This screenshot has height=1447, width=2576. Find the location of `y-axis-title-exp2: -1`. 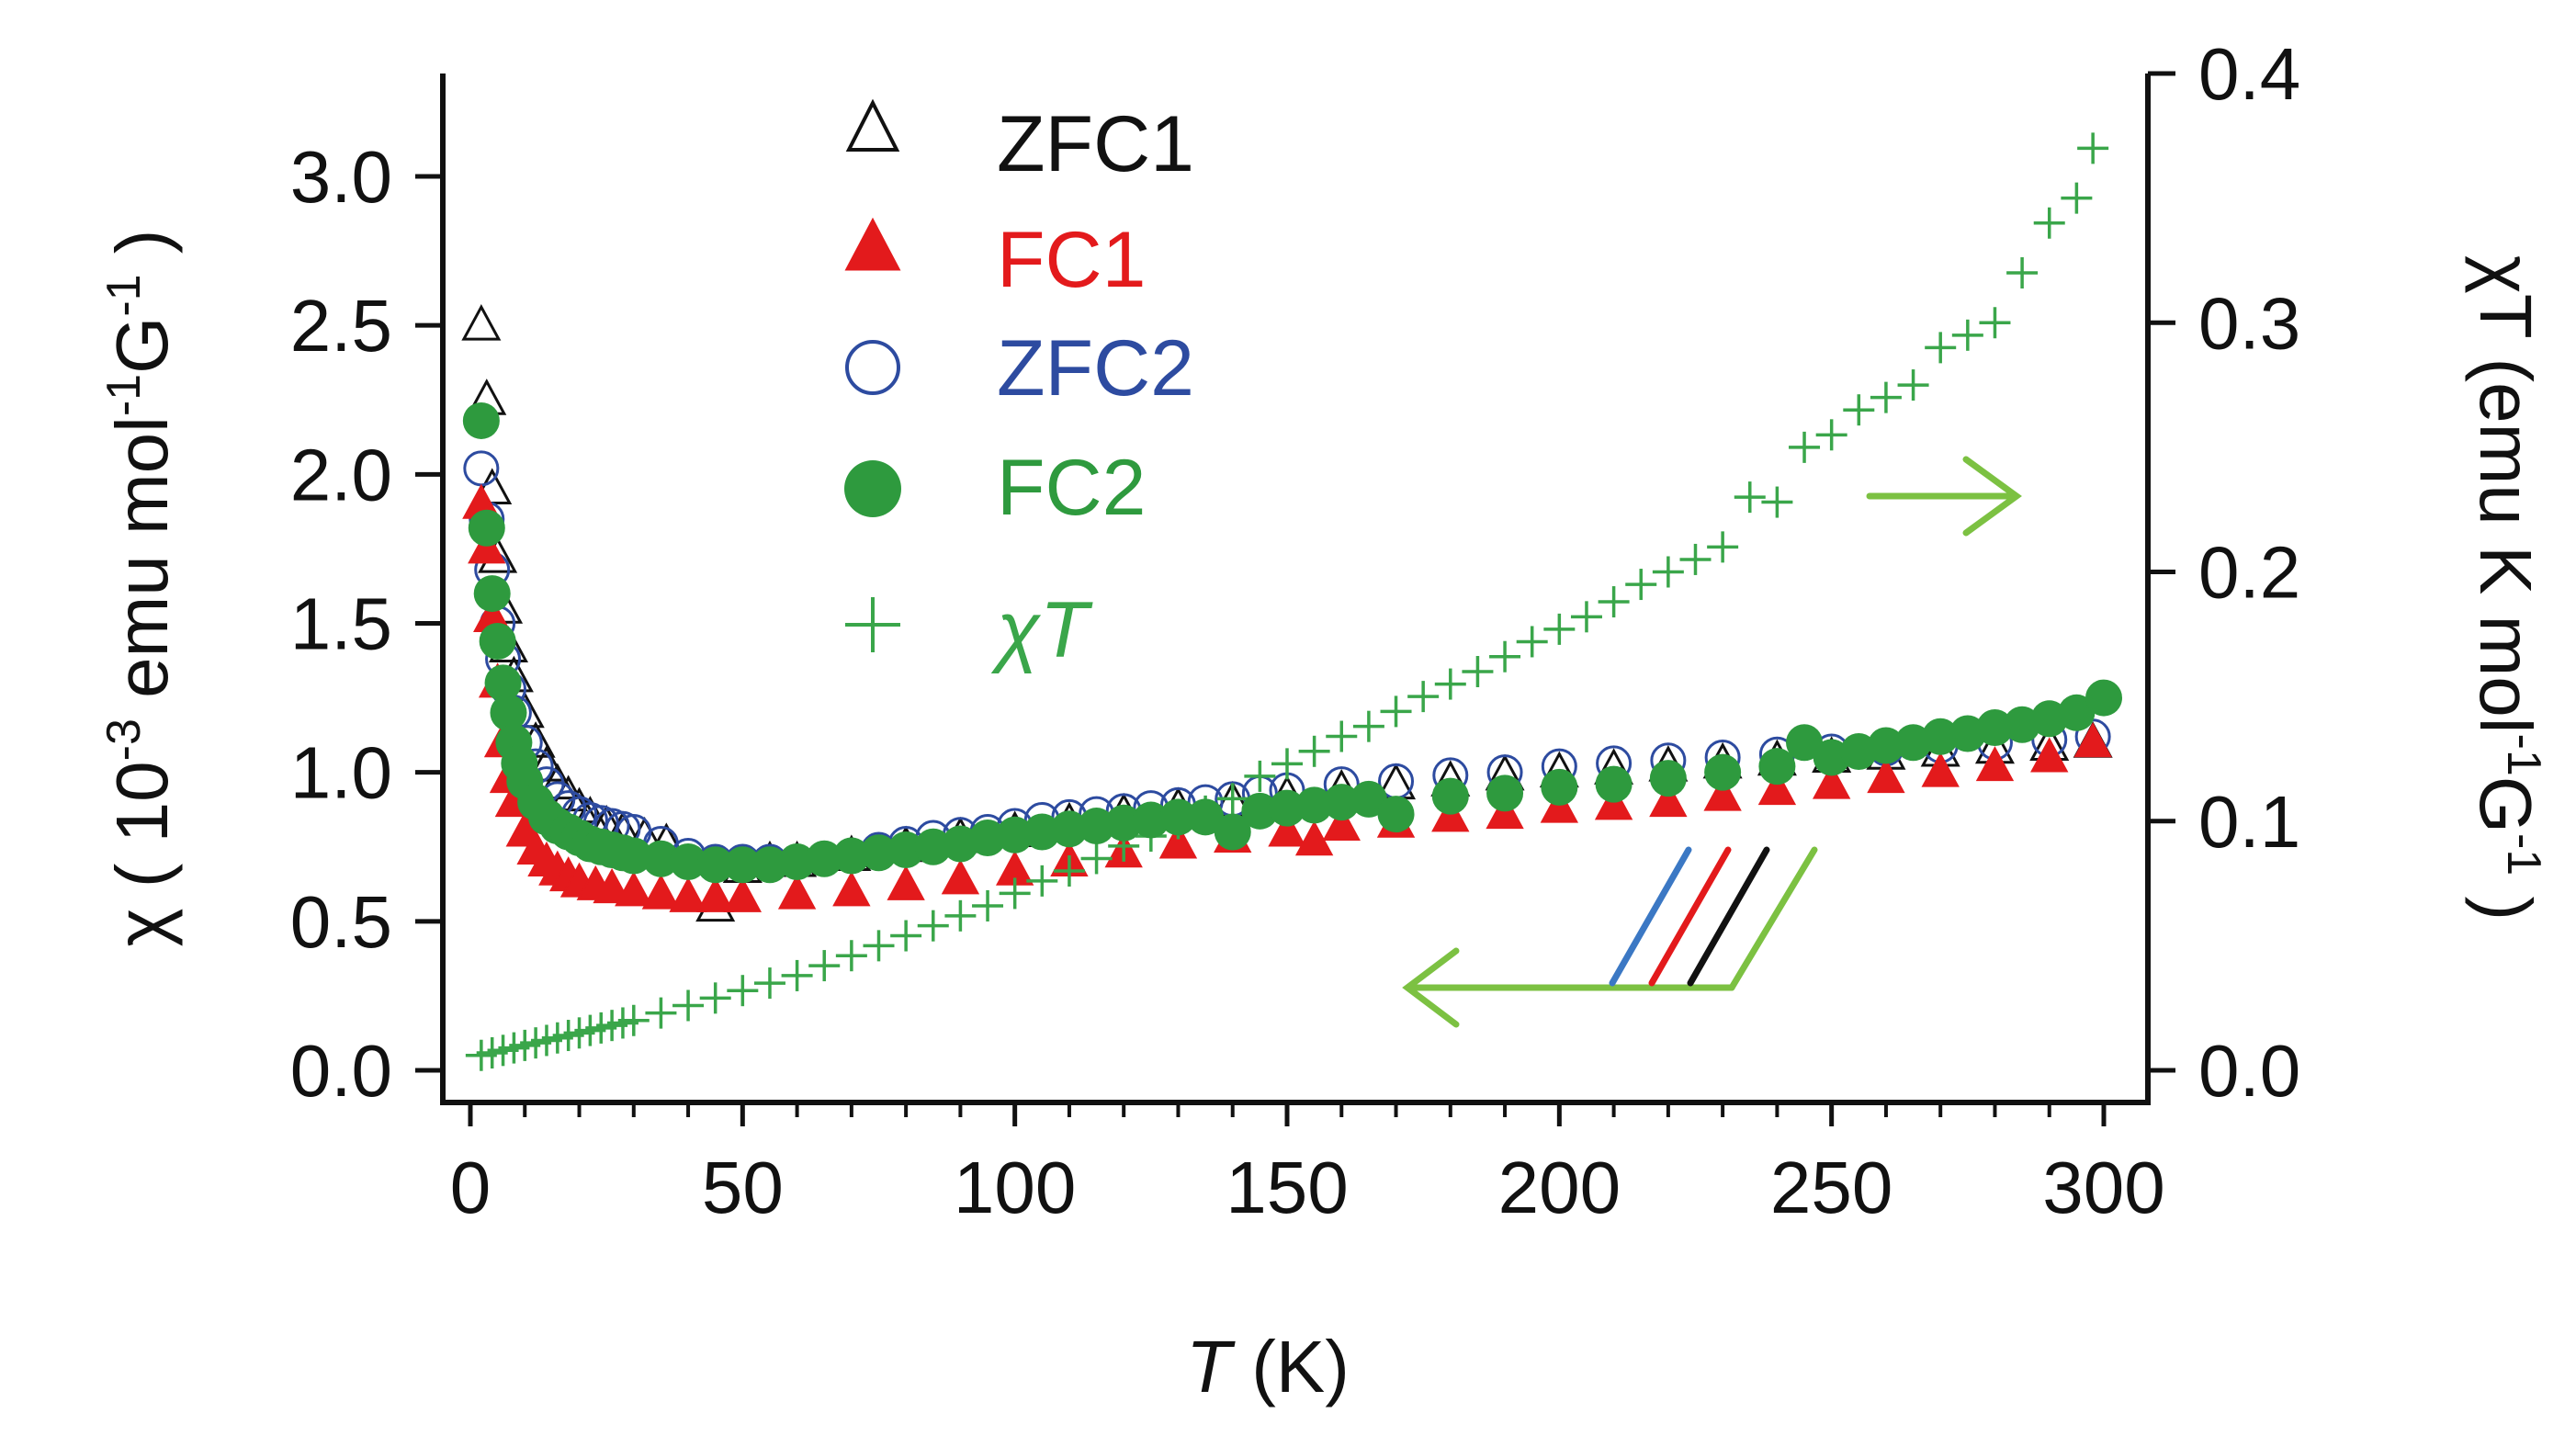

y-axis-title-exp2: -1 is located at coordinates (124, 395).